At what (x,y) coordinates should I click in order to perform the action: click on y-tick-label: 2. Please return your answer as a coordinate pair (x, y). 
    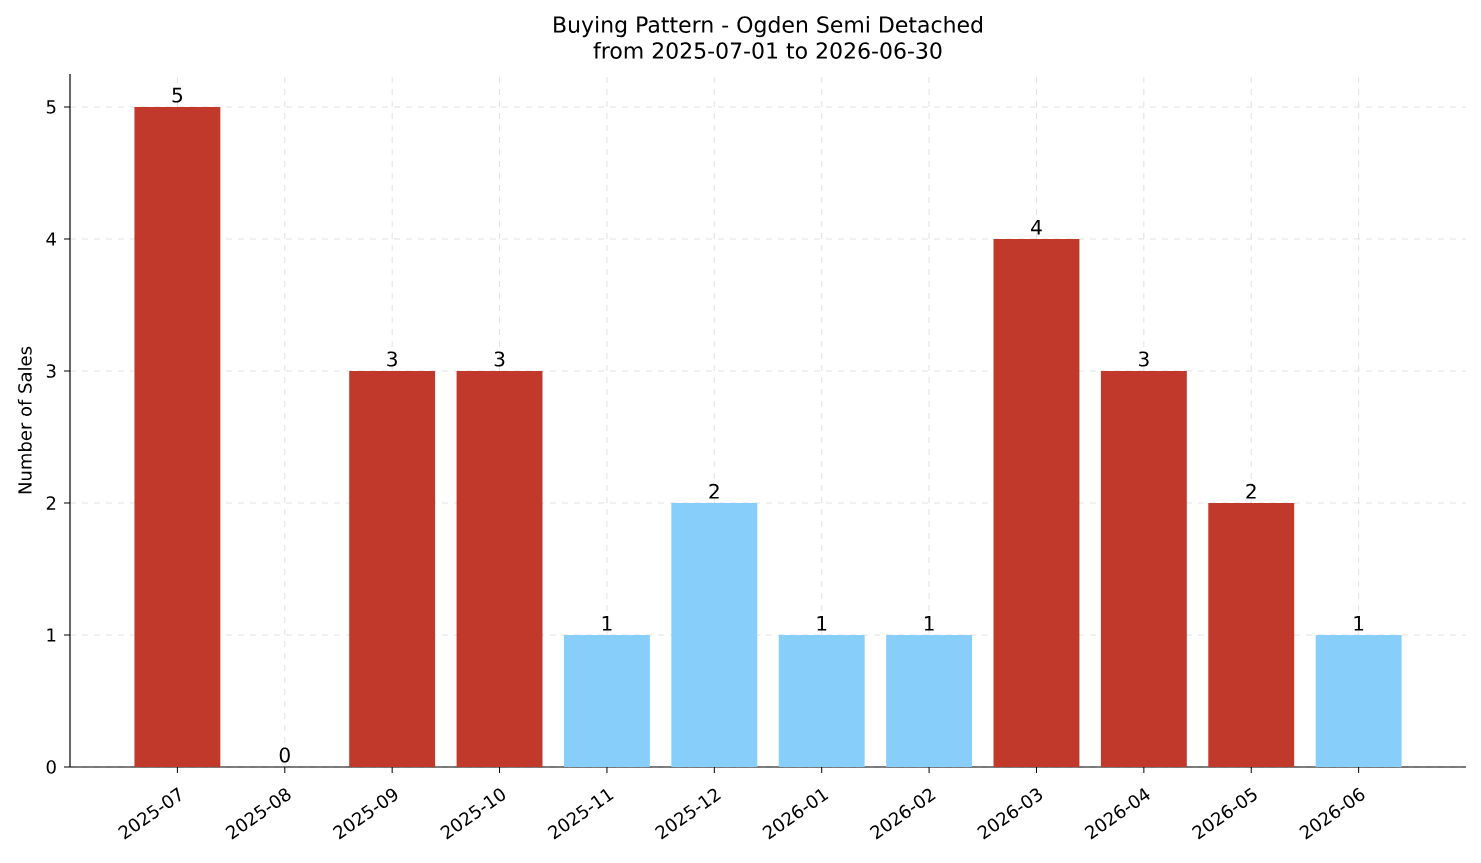
    Looking at the image, I should click on (51, 503).